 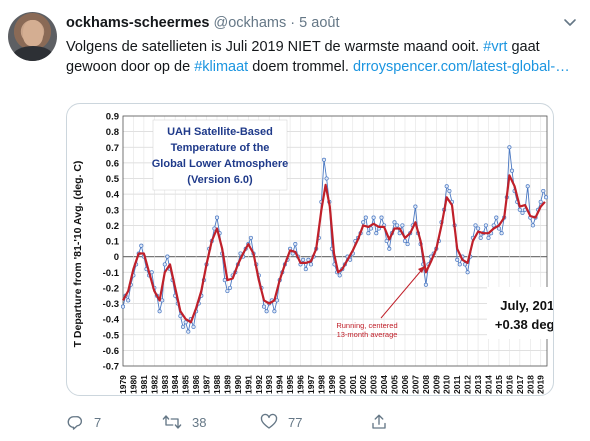 I want to click on x-tick-label: 1993, so click(x=269, y=384).